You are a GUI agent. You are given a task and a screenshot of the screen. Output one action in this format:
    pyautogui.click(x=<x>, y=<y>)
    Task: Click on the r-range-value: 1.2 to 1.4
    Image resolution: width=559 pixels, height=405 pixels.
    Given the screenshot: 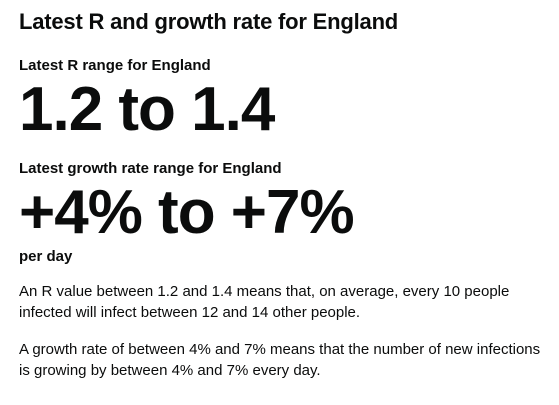 What is the action you would take?
    pyautogui.click(x=147, y=109)
    